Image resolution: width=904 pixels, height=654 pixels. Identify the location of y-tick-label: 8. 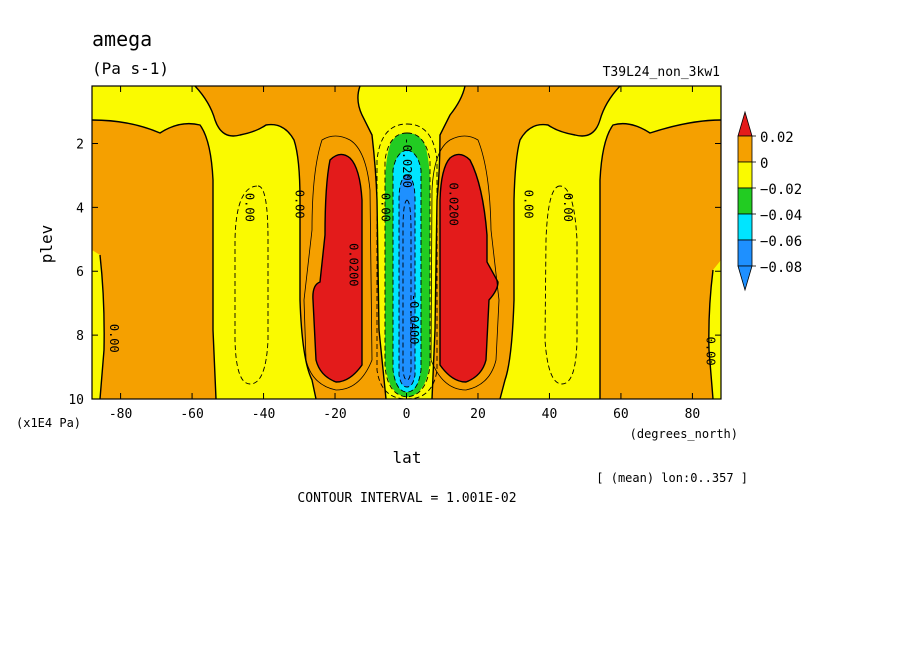
(80, 336).